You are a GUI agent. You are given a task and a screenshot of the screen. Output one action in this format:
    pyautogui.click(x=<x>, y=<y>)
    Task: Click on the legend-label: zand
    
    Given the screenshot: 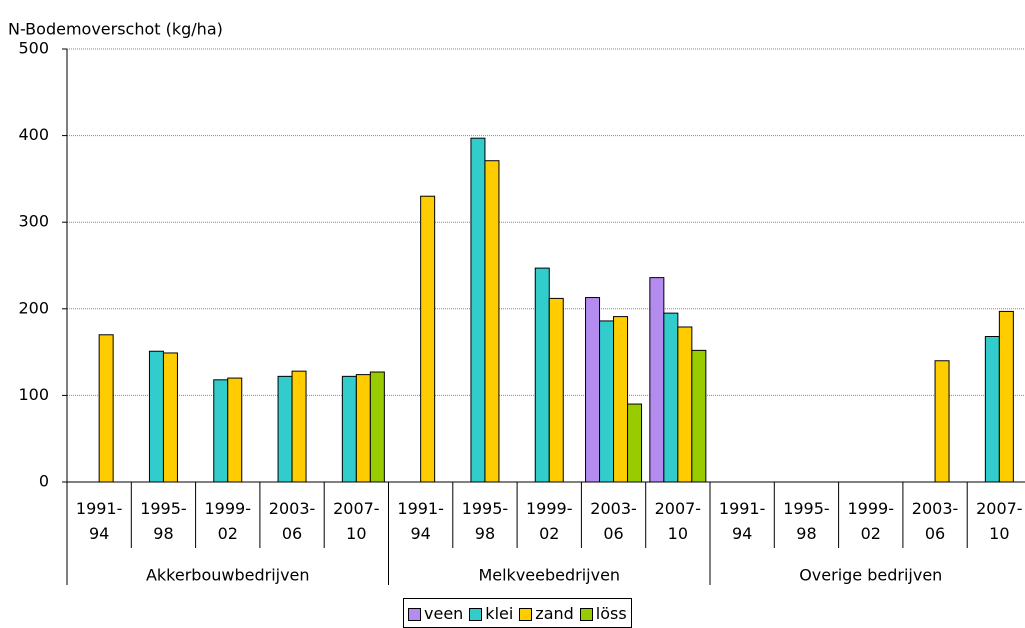 What is the action you would take?
    pyautogui.click(x=554, y=613)
    